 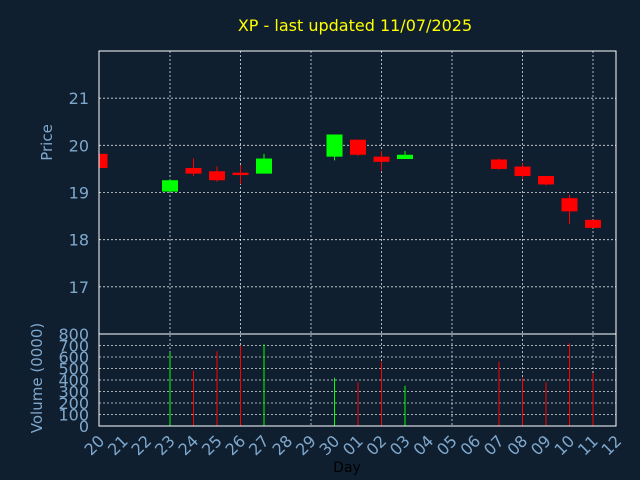 I want to click on volume-tick-label: 500, so click(x=73, y=369).